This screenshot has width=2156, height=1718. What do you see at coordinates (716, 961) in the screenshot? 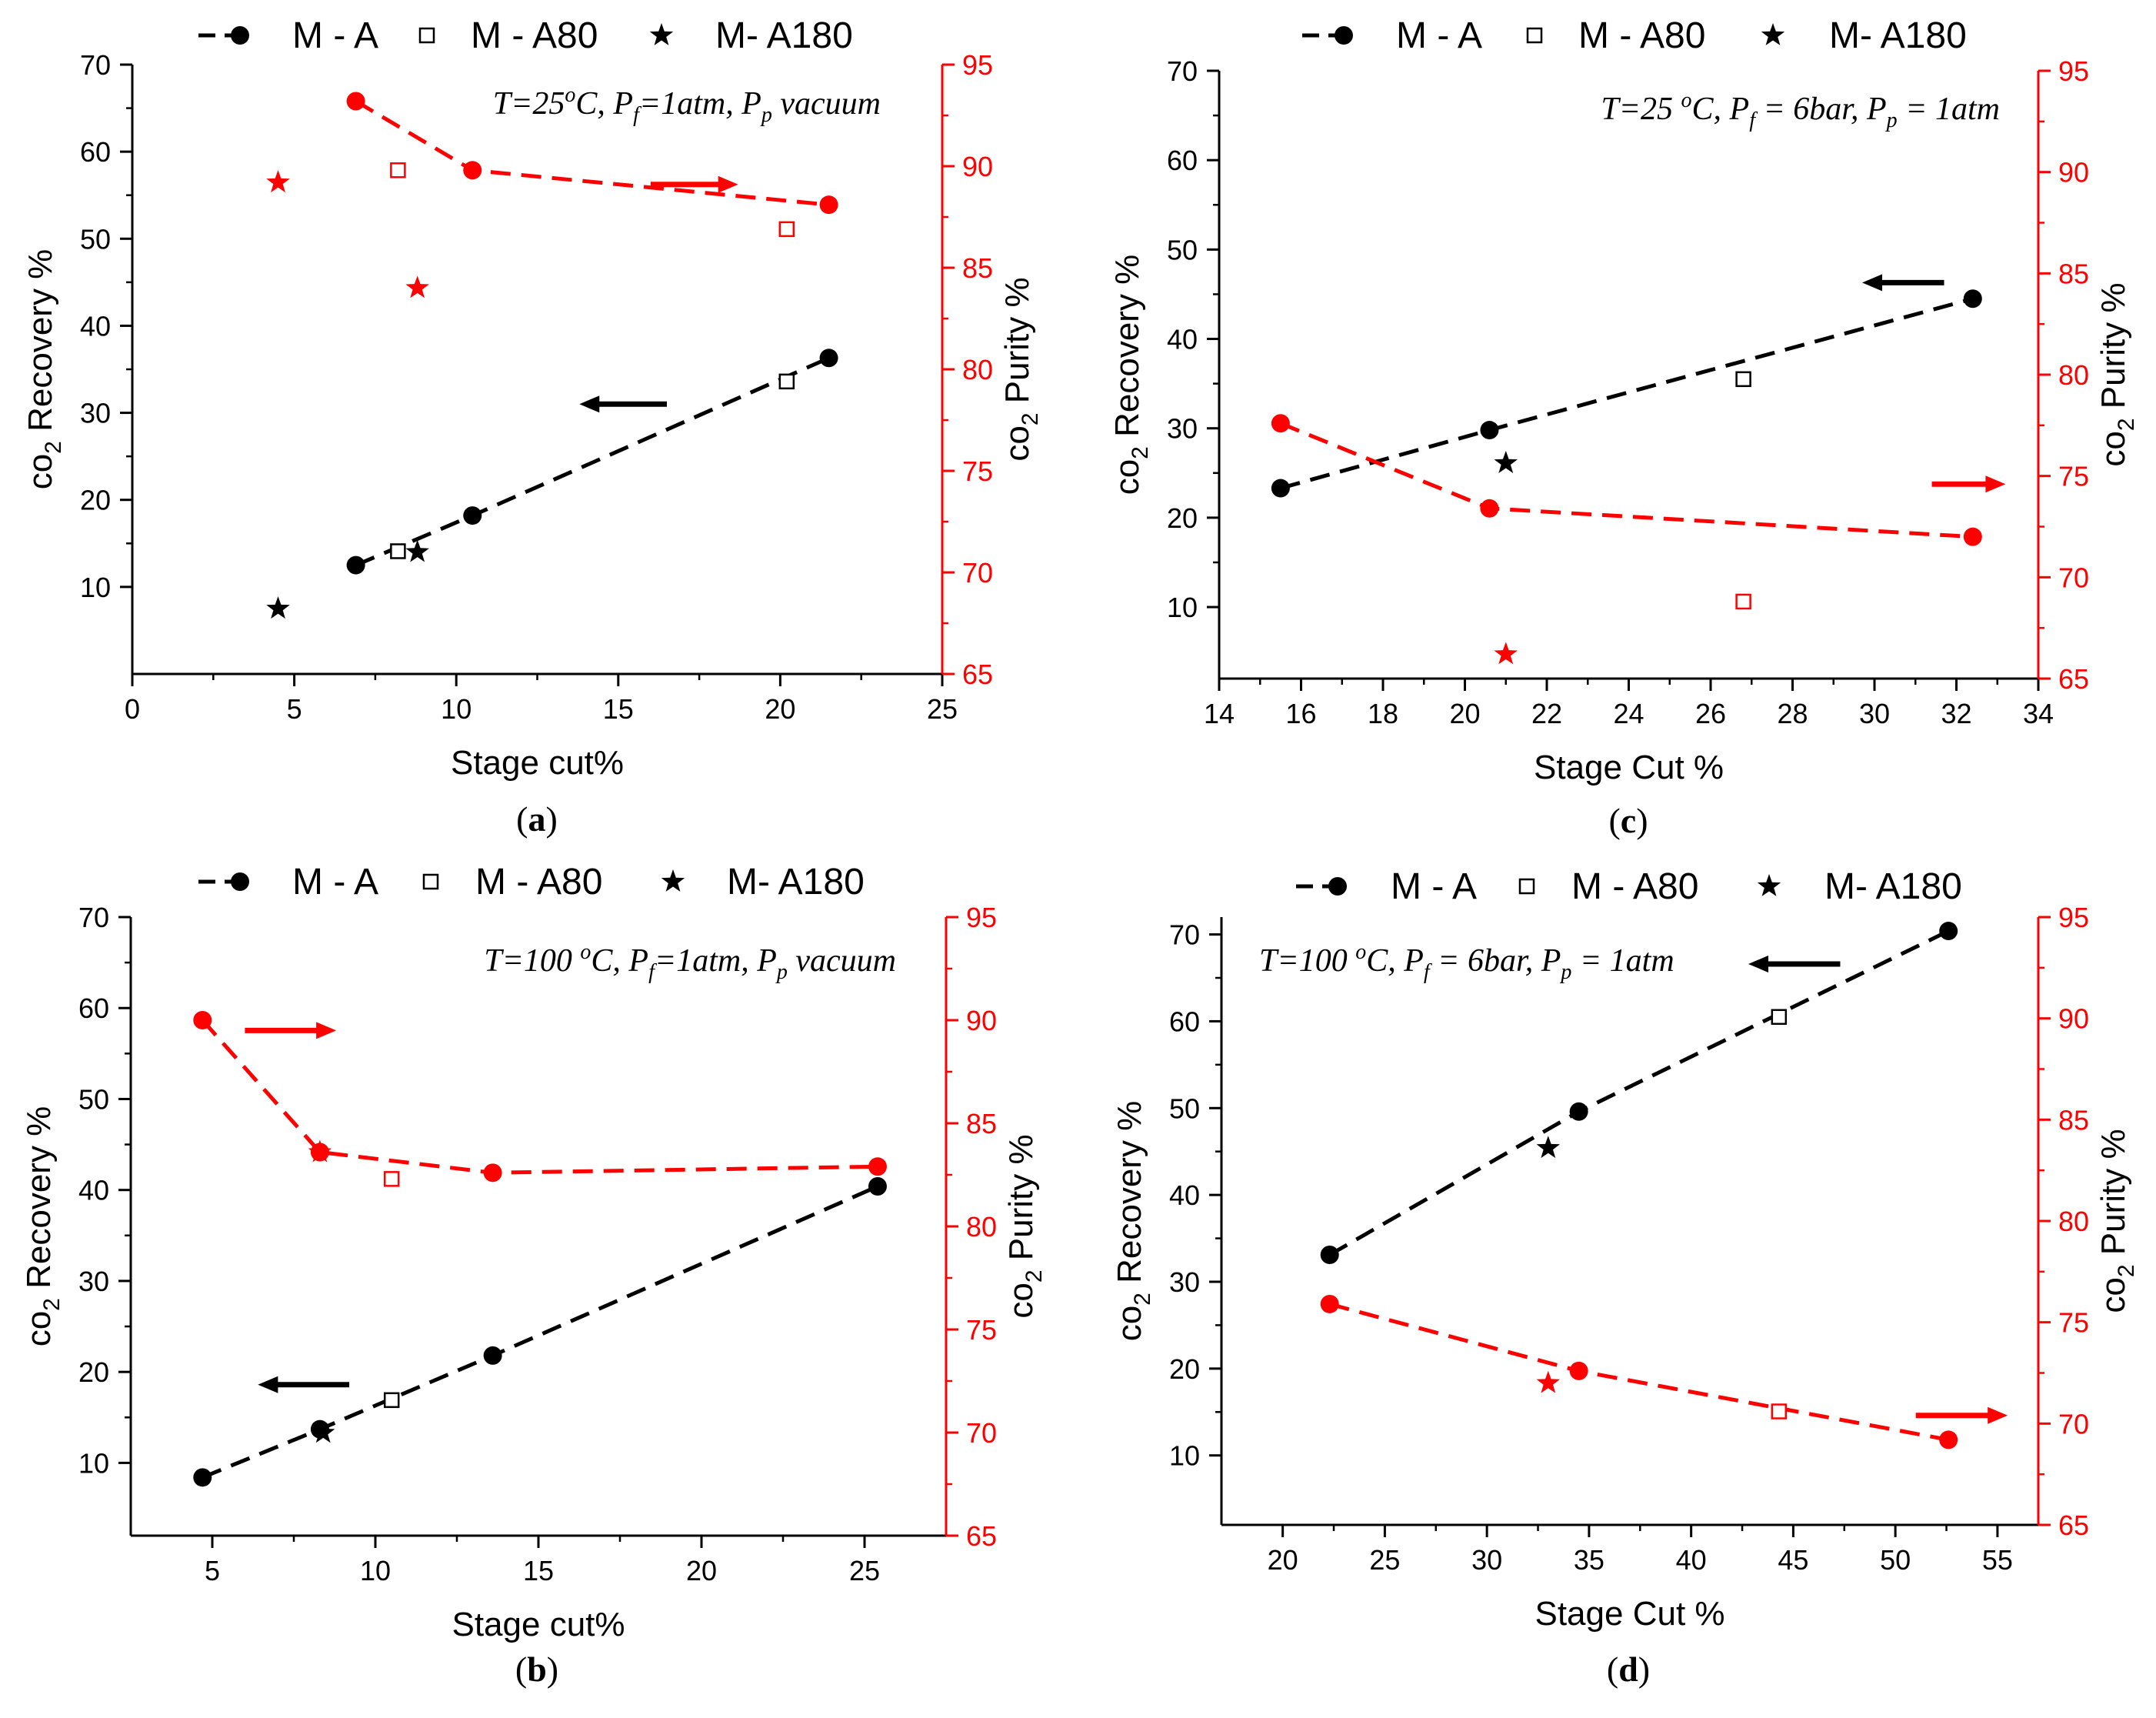
I see `ann-eq: =1atm, P` at bounding box center [716, 961].